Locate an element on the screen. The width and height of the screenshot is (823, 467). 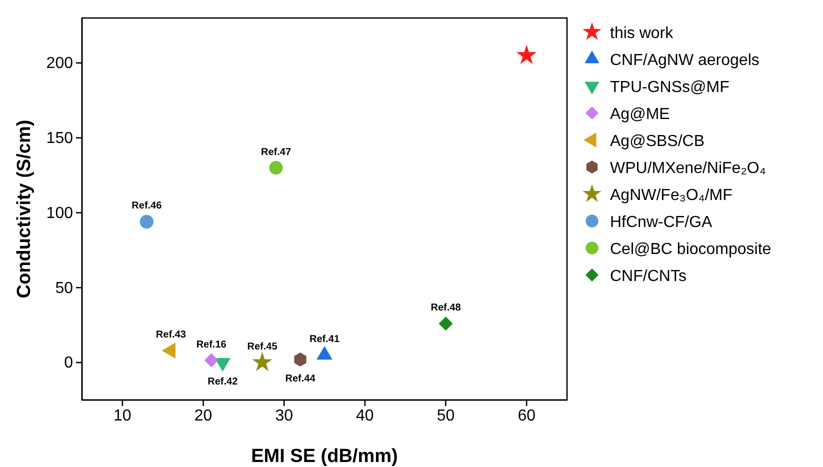
x-tick-label: 20 is located at coordinates (203, 415).